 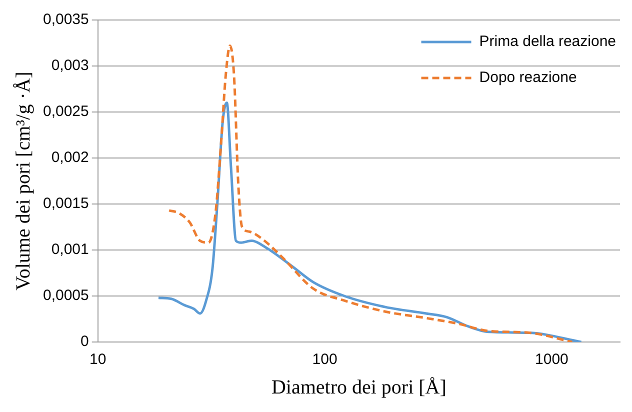 What do you see at coordinates (23, 181) in the screenshot?
I see `y-axis-title: Volume dei pori [cm³/g ·Å]` at bounding box center [23, 181].